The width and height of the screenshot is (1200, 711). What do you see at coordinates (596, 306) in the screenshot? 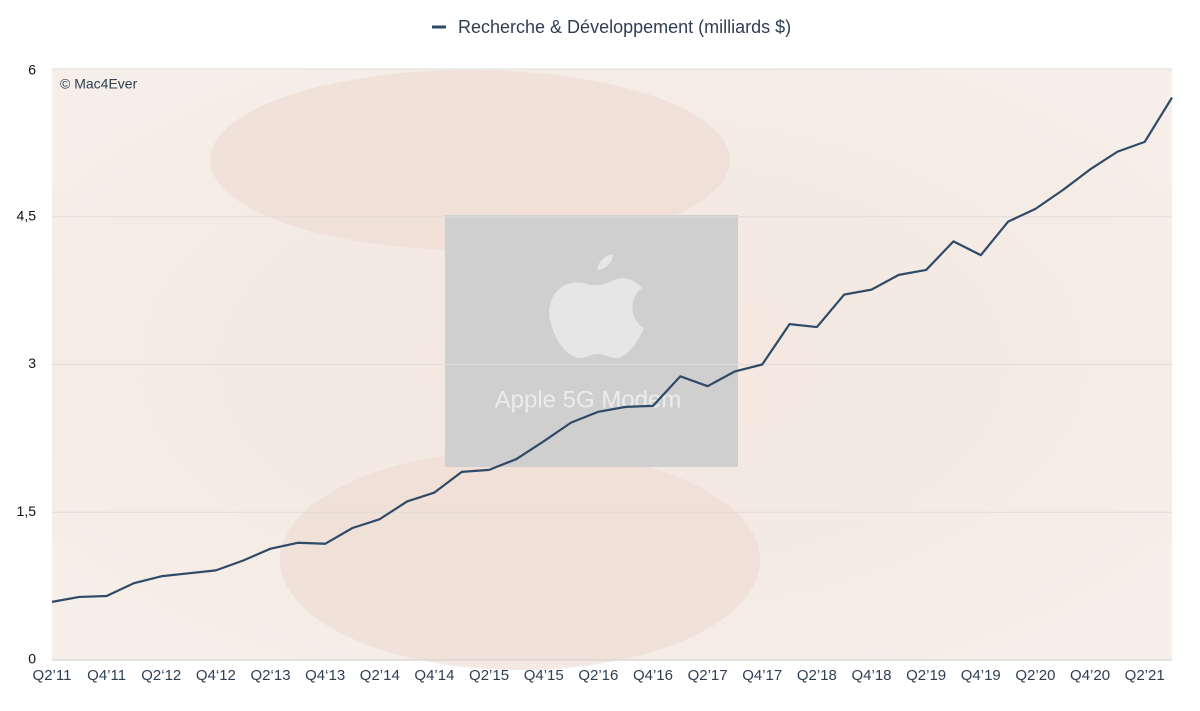
I see `apple-logo` at bounding box center [596, 306].